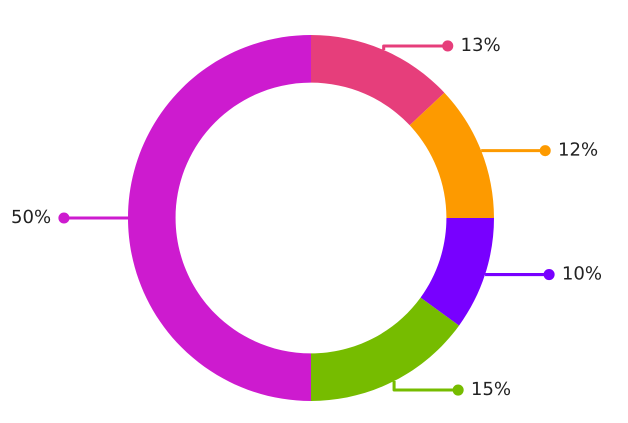 This screenshot has height=423, width=628. What do you see at coordinates (481, 45) in the screenshot?
I see `data-label: 13%` at bounding box center [481, 45].